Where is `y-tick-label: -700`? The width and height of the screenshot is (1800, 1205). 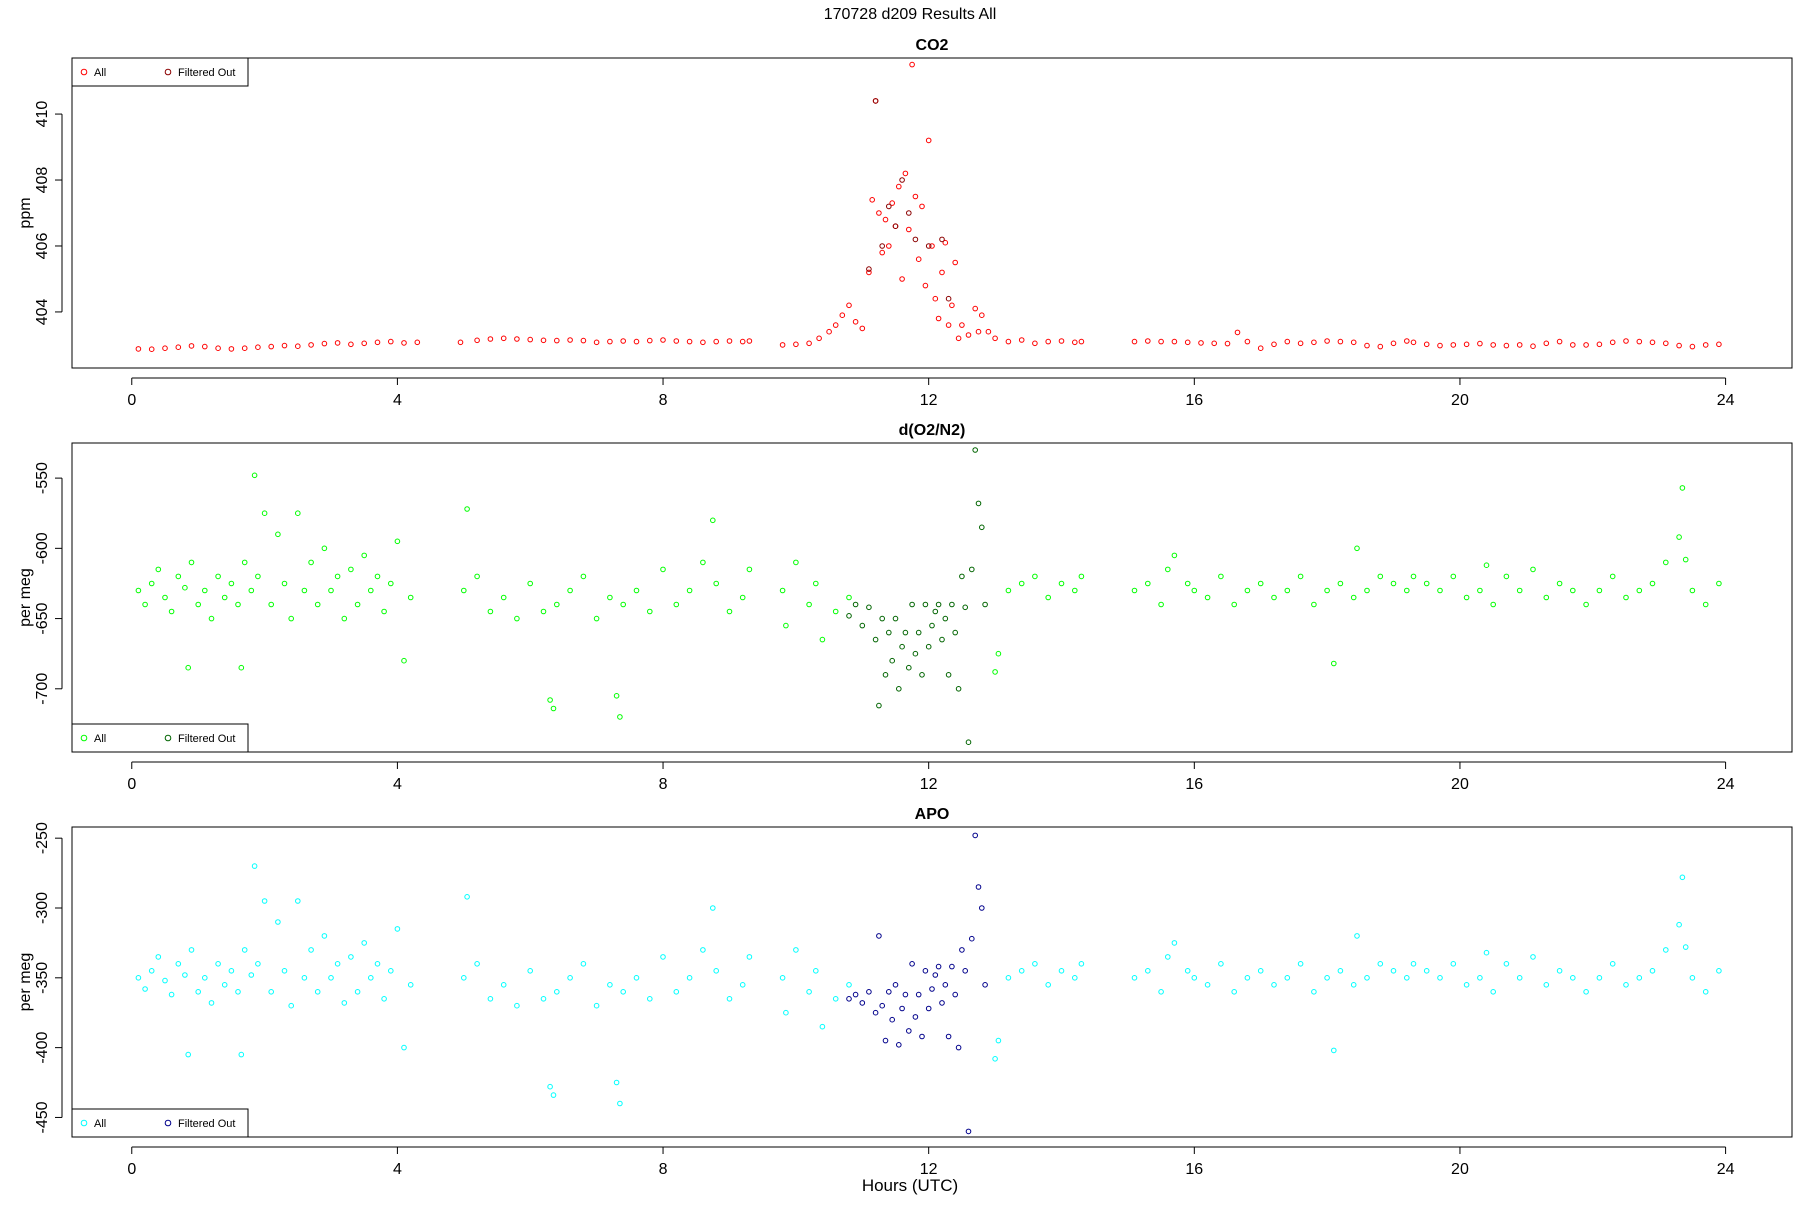
y-tick-label: -700 is located at coordinates (42, 689).